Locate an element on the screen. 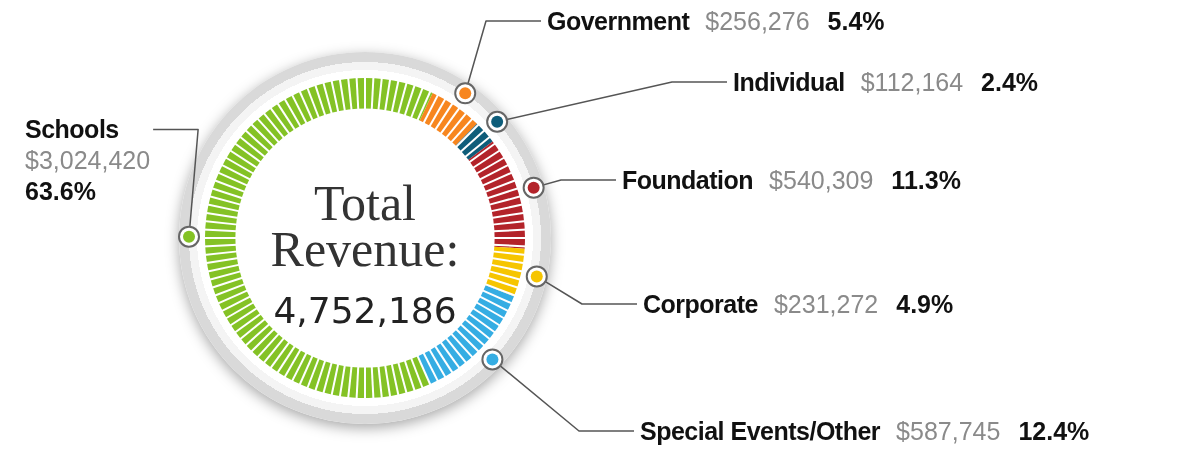  data-label: $540,309 11.3% is located at coordinates (865, 180).